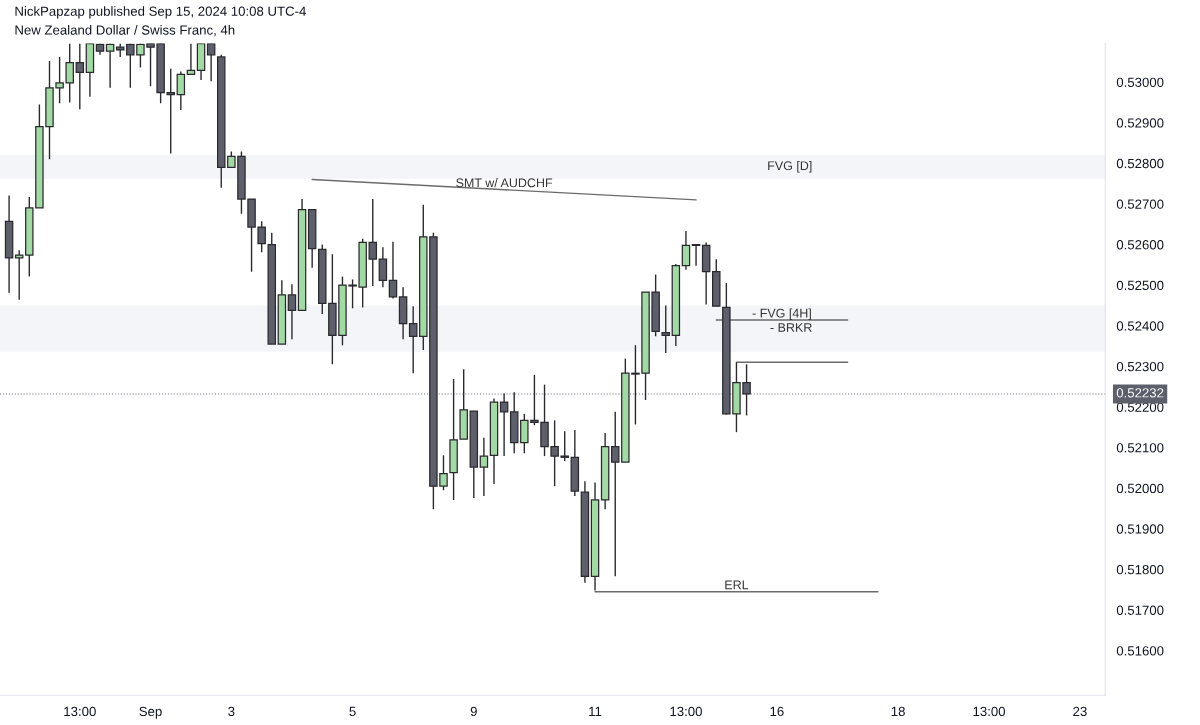 This screenshot has width=1200, height=725. What do you see at coordinates (781, 314) in the screenshot?
I see `series-label: - FVG [4H]` at bounding box center [781, 314].